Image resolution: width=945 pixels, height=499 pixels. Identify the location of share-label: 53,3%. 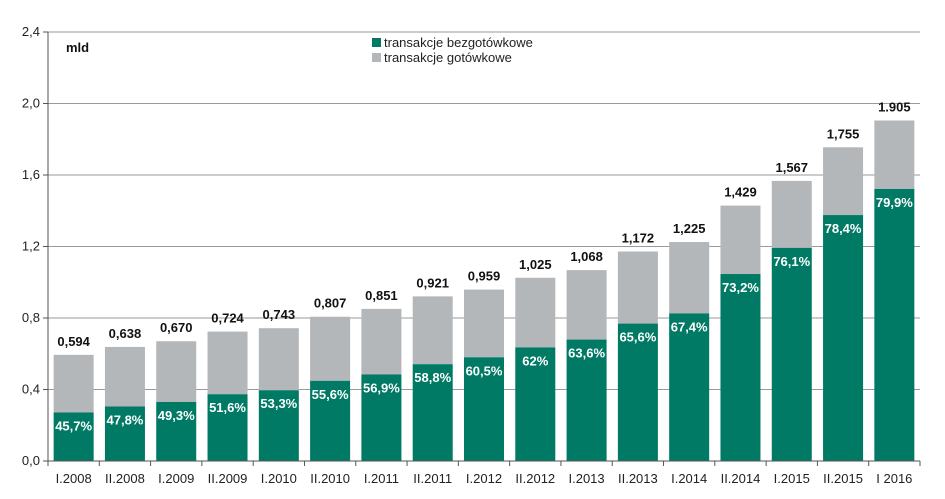
(278, 403).